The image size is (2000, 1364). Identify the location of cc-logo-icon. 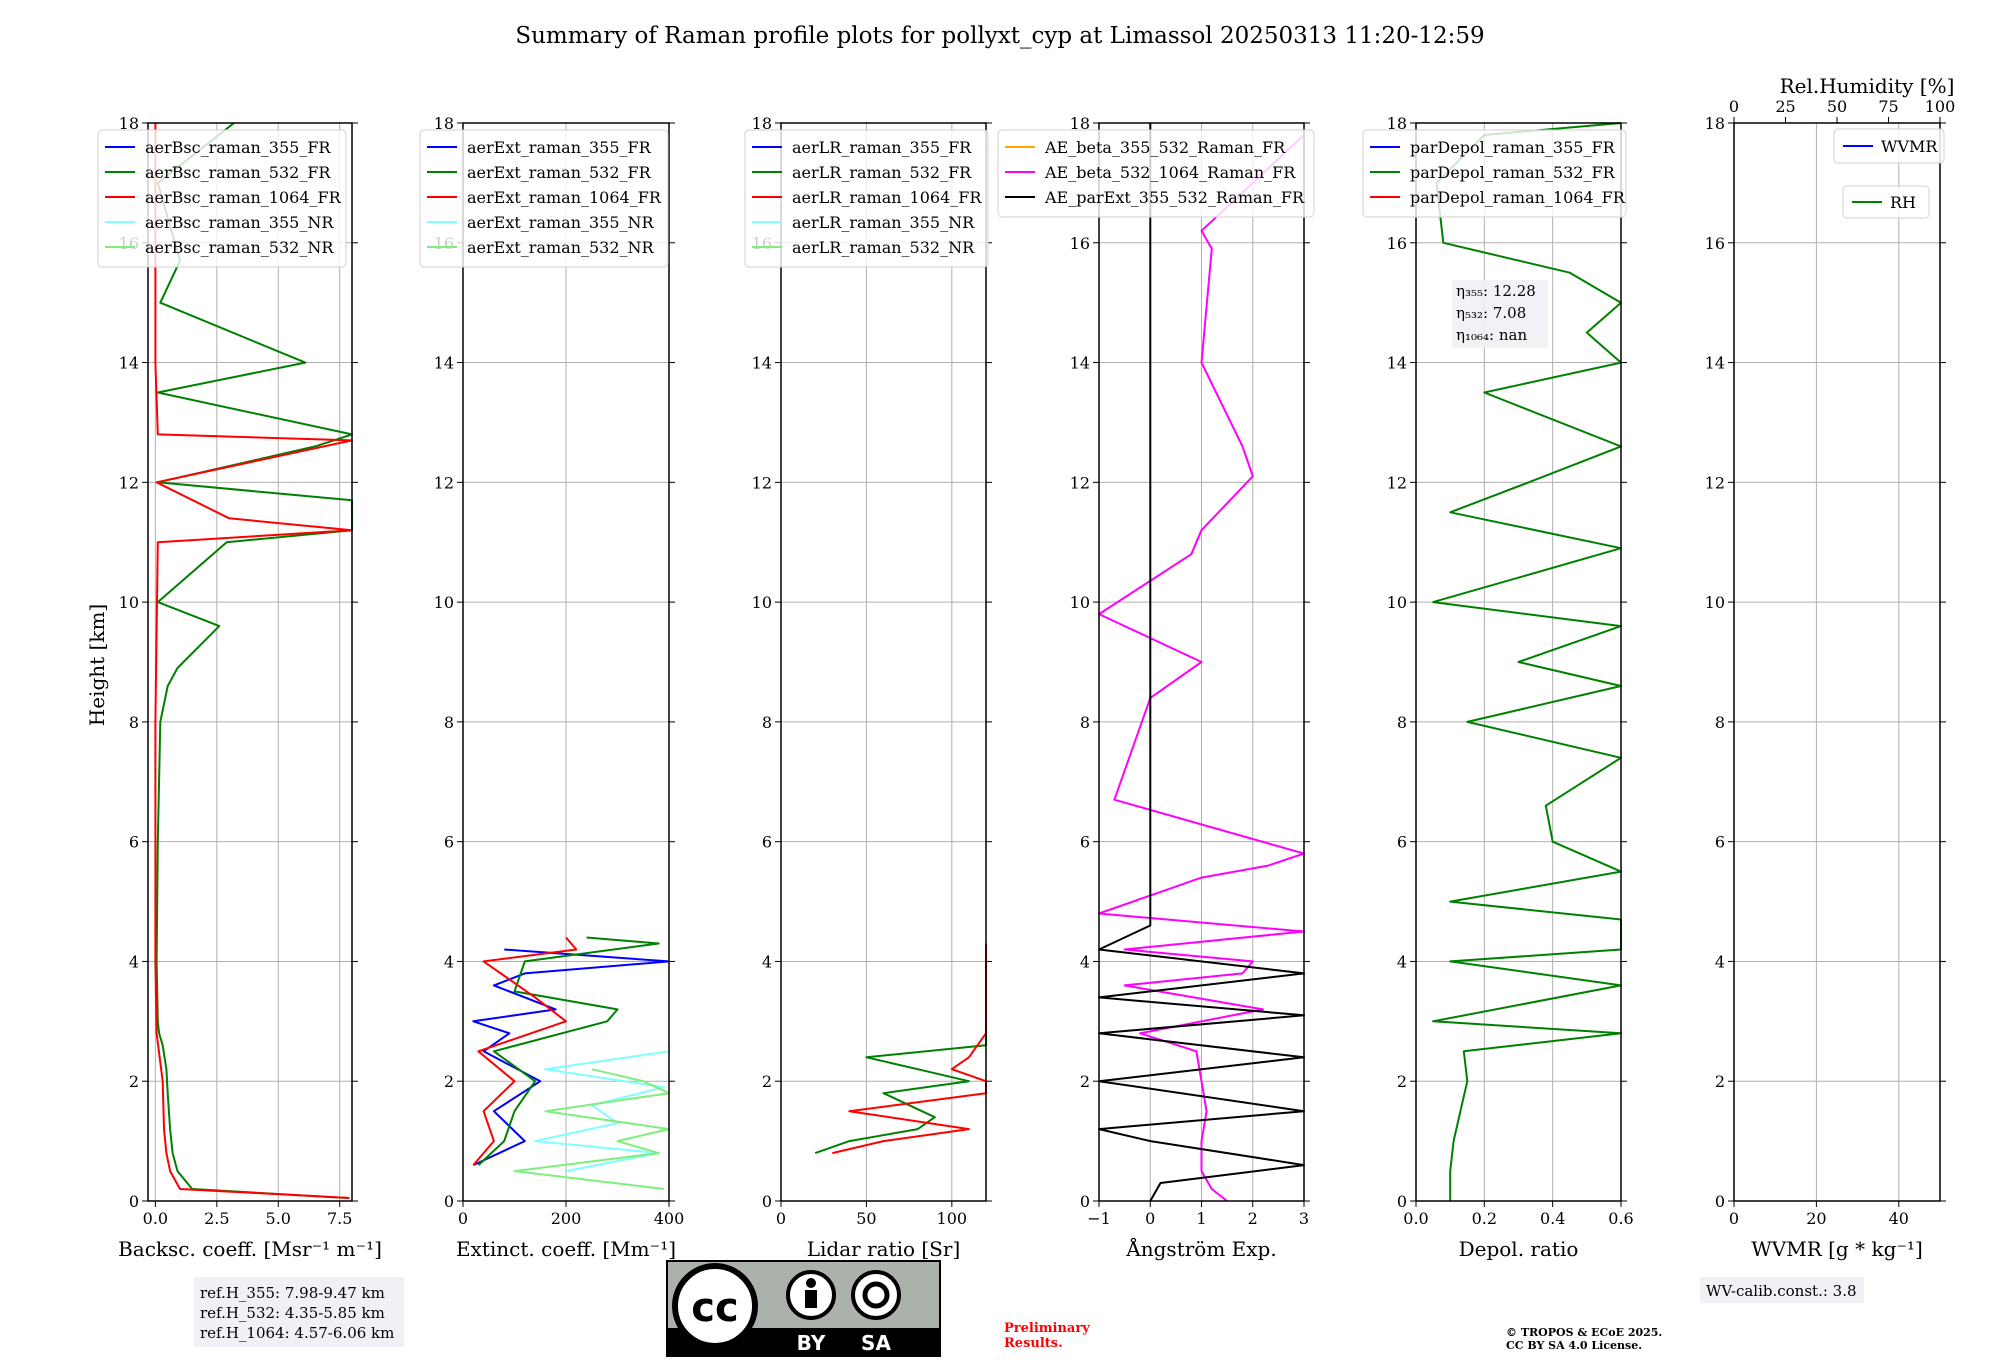
(715, 1306).